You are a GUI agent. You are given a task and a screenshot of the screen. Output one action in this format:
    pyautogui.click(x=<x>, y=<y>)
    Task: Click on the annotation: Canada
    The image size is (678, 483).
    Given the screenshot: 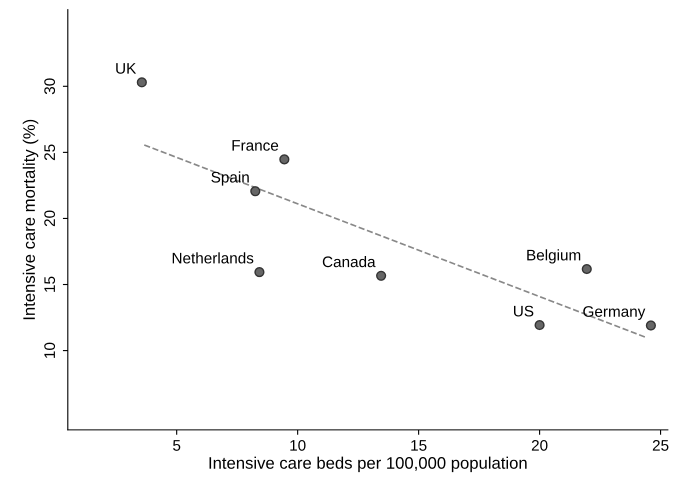 What is the action you would take?
    pyautogui.click(x=349, y=262)
    